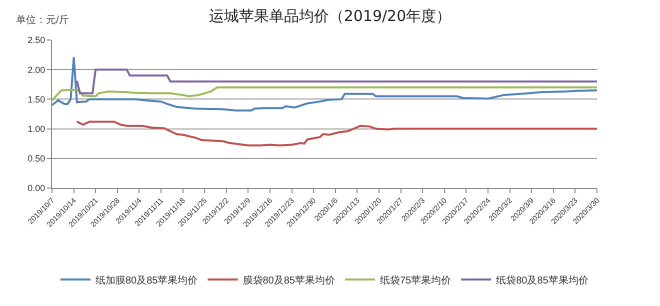 The width and height of the screenshot is (660, 306). What do you see at coordinates (42, 20) in the screenshot?
I see `text: 单位：元/斤` at bounding box center [42, 20].